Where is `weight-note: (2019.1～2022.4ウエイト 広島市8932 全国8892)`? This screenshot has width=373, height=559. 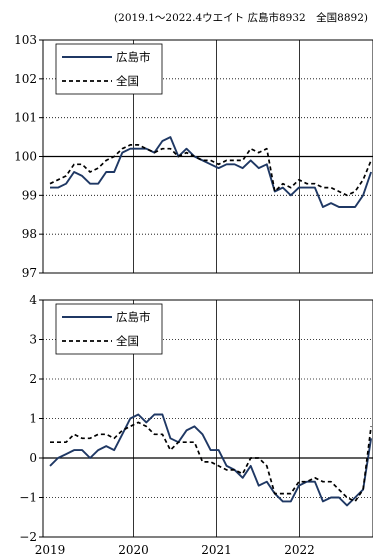
weight-note: (2019.1～2022.4ウエイト 広島市8932 全国8892) is located at coordinates (241, 17).